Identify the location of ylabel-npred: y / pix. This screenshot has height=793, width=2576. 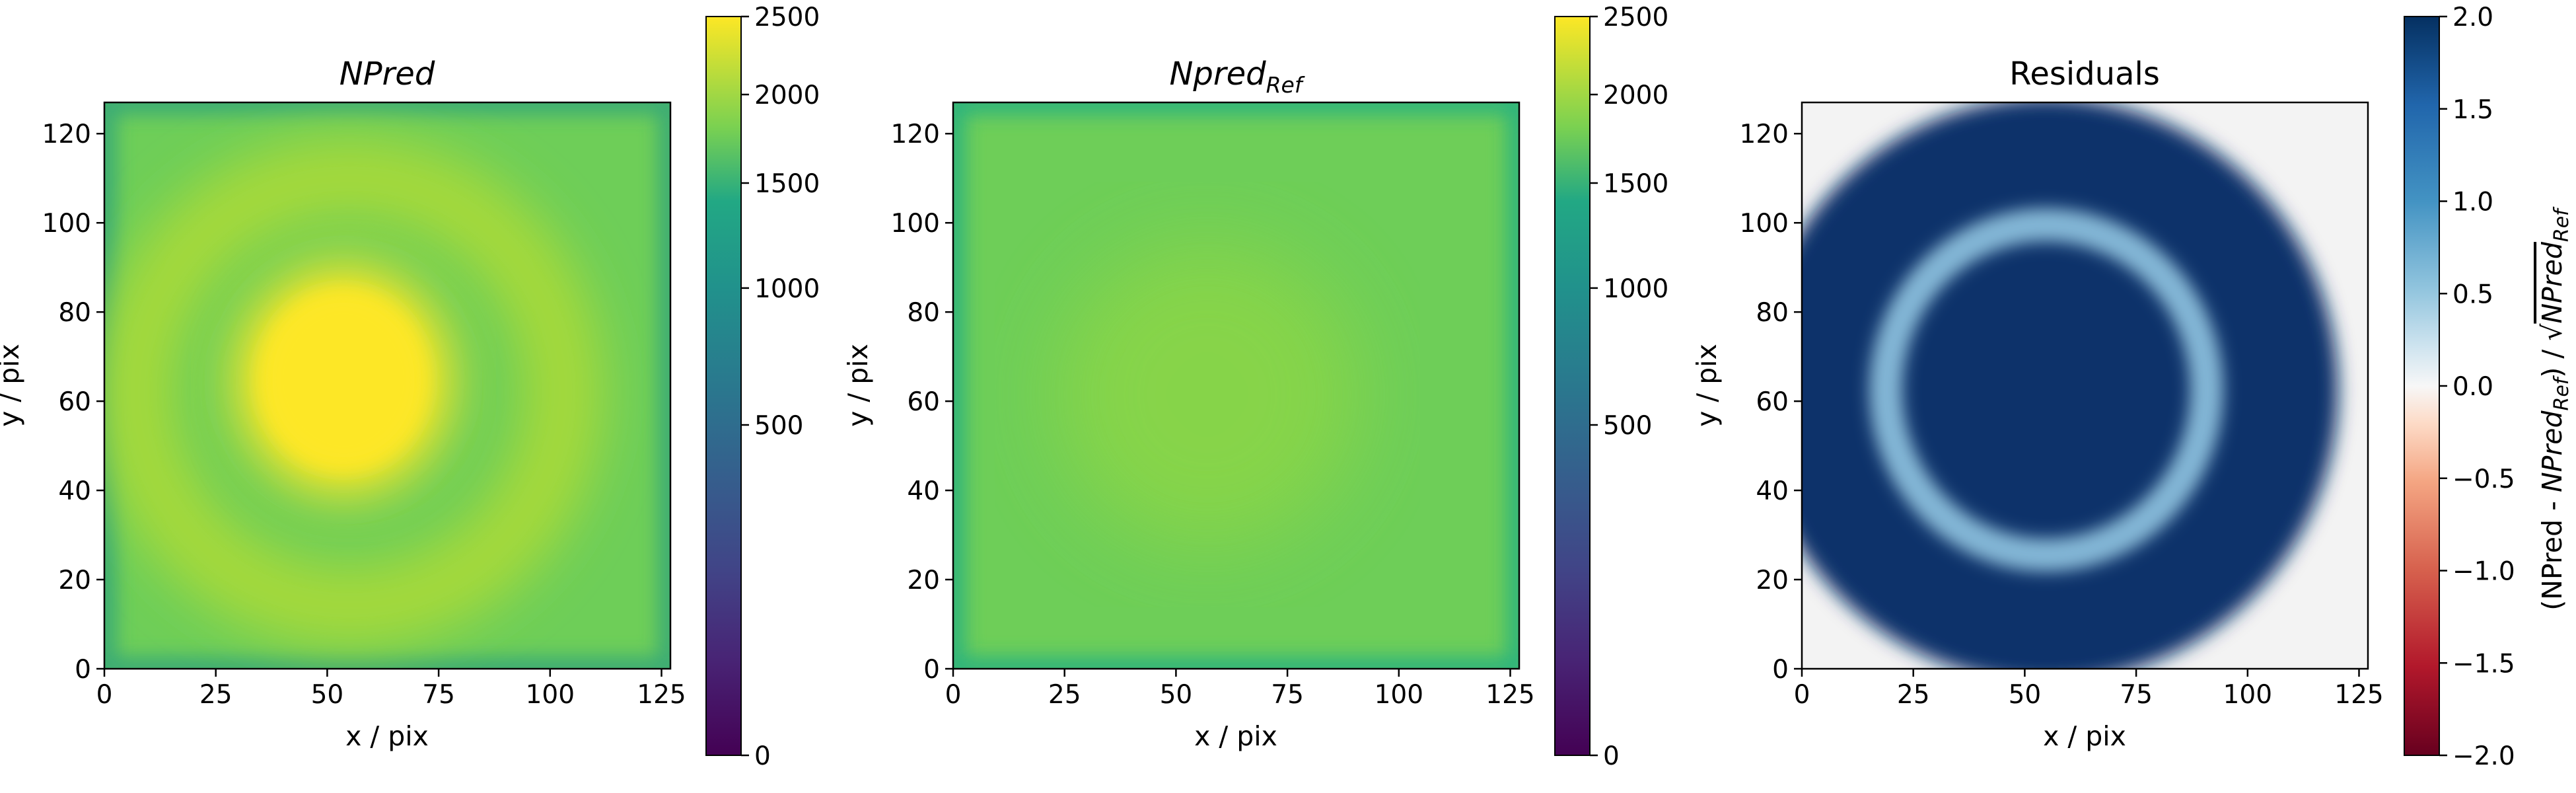
(12, 385).